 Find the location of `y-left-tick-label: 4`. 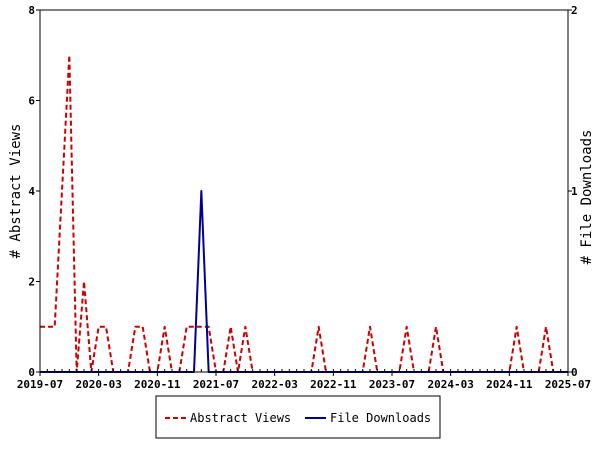

y-left-tick-label: 4 is located at coordinates (31, 191).